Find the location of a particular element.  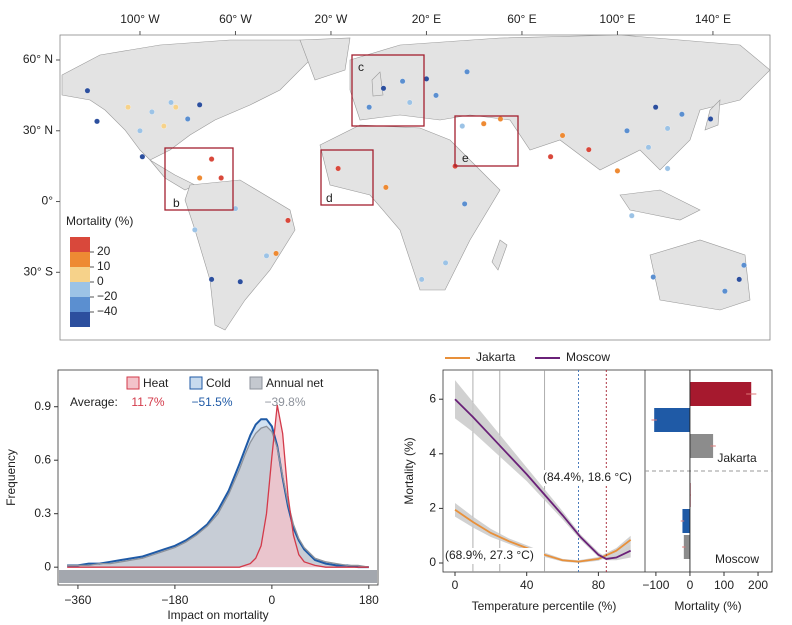

average-value: 11.7% is located at coordinates (147, 402).